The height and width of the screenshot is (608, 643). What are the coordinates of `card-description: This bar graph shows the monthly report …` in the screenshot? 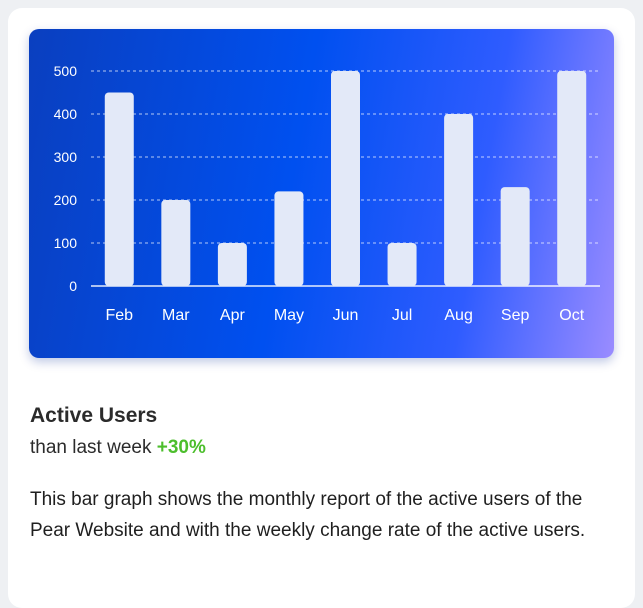 It's located at (308, 515).